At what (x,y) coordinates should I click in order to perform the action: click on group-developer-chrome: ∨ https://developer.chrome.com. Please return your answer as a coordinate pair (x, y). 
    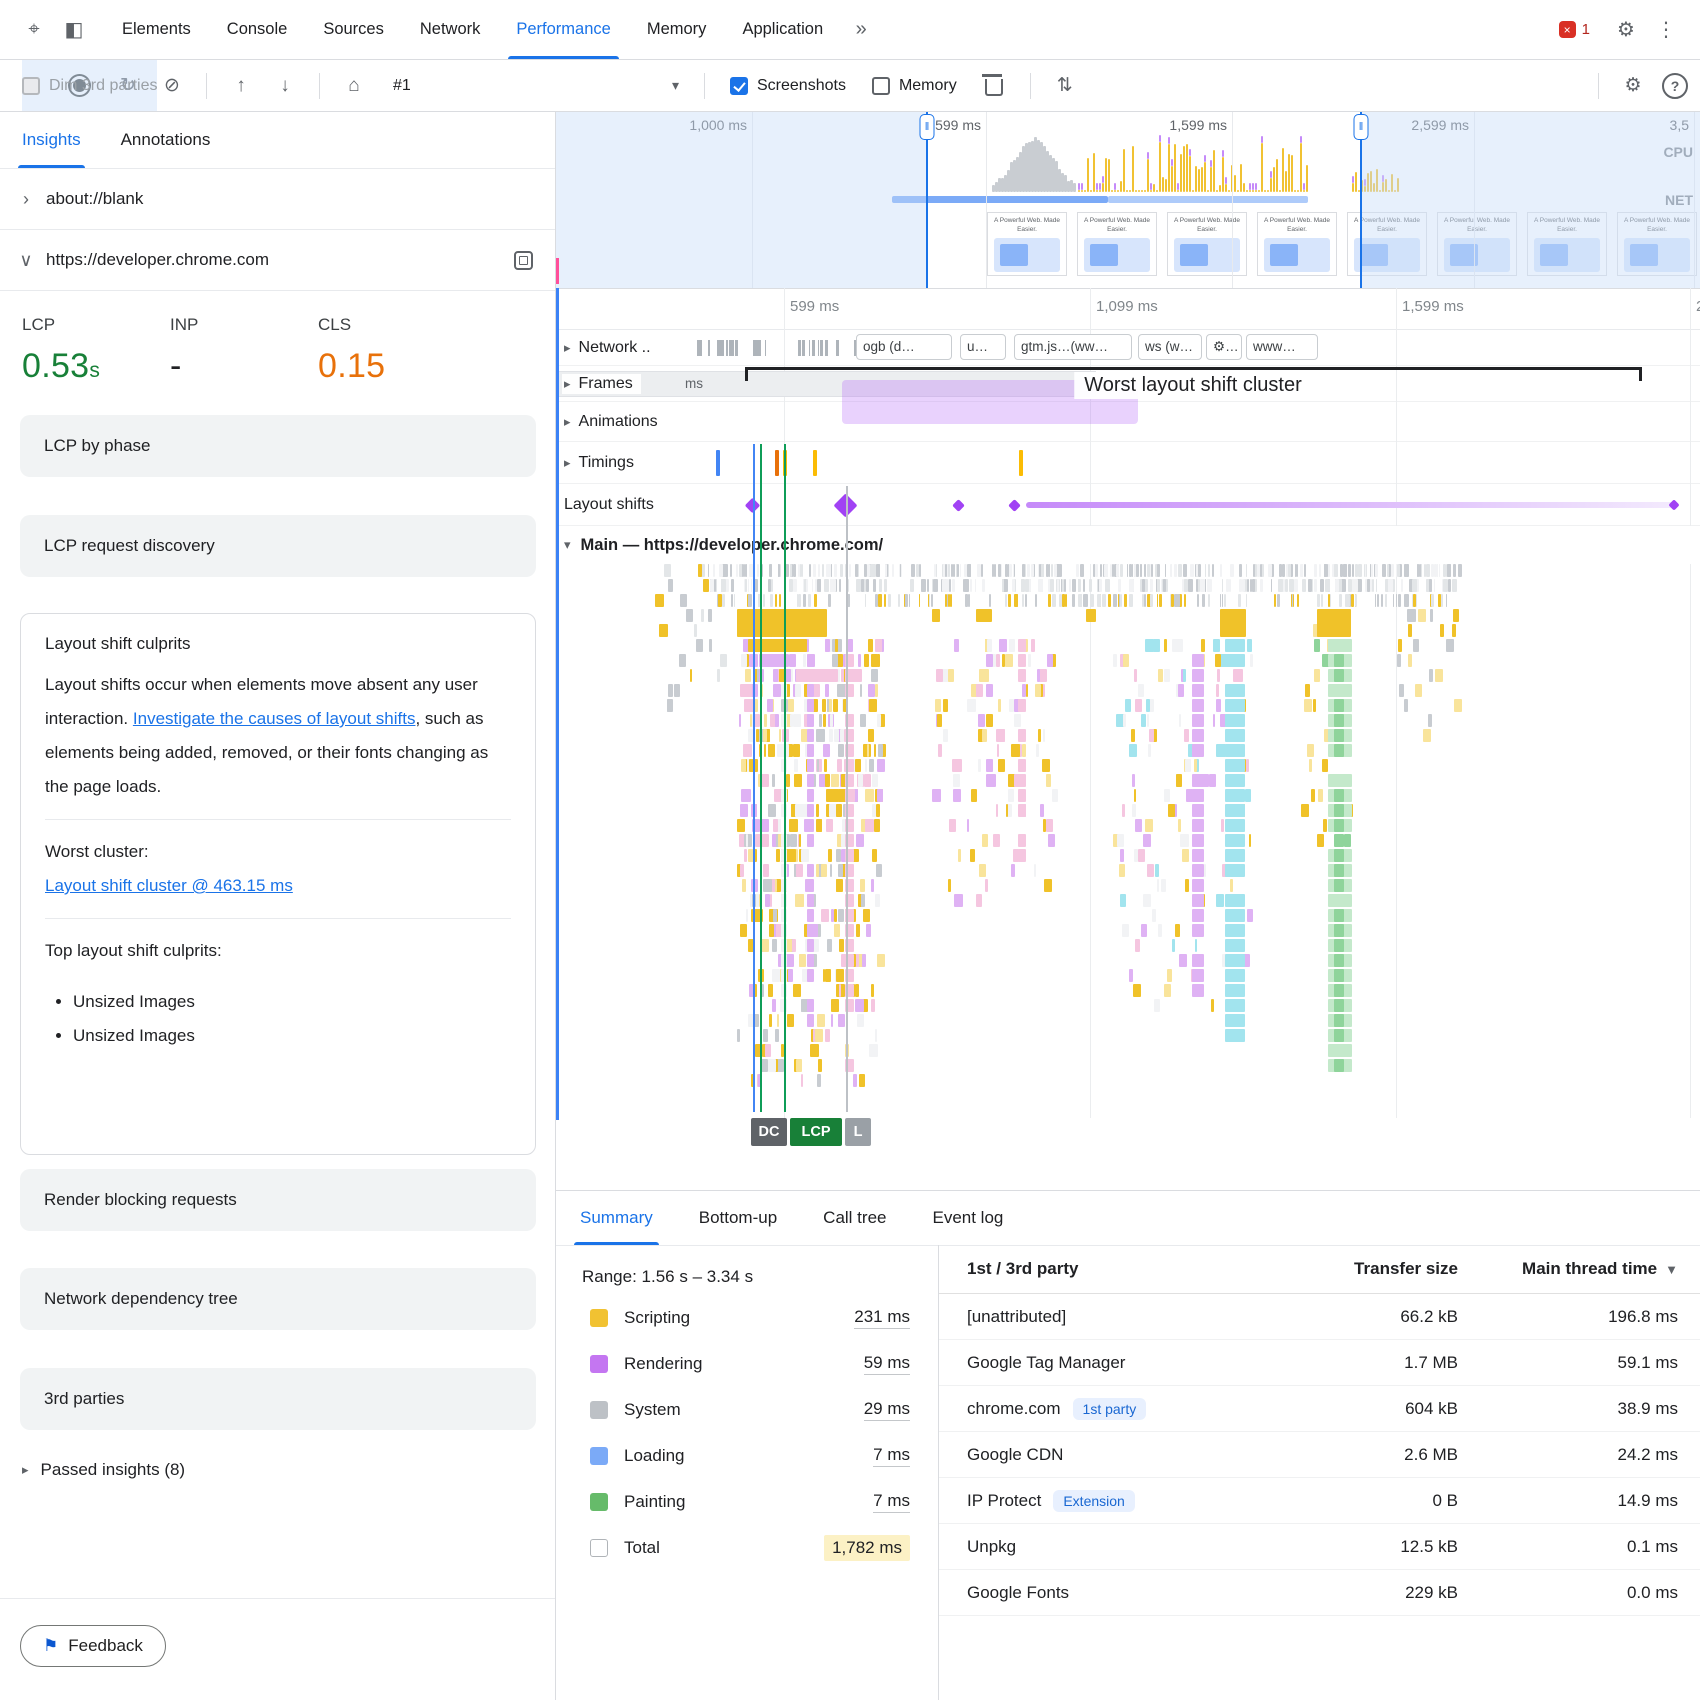
    Looking at the image, I should click on (277, 260).